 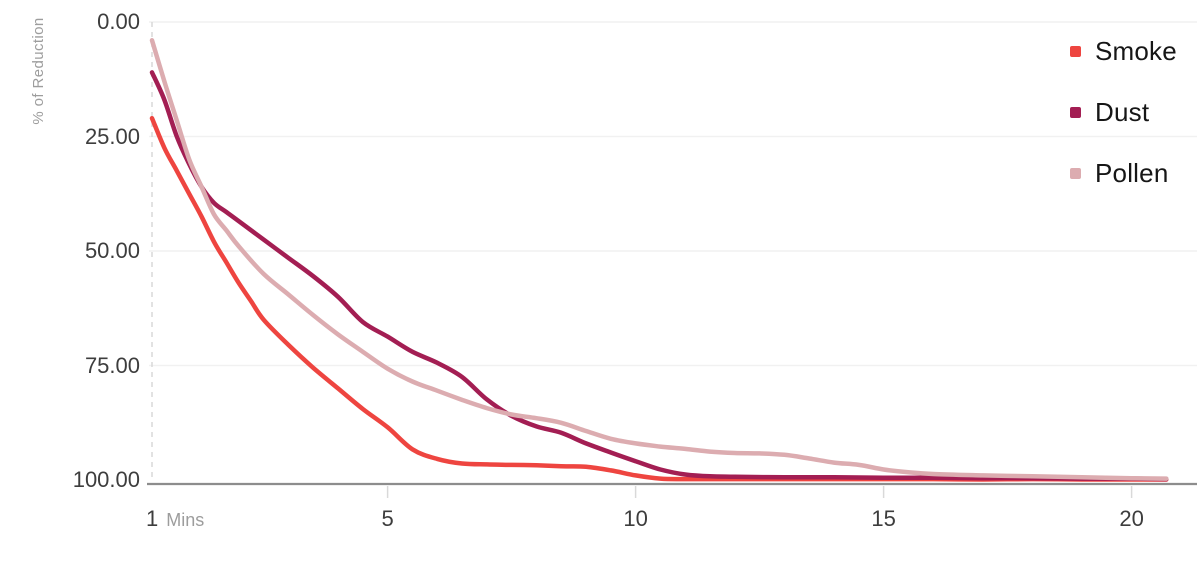 I want to click on x-tick-label-15: 15, so click(x=883, y=518).